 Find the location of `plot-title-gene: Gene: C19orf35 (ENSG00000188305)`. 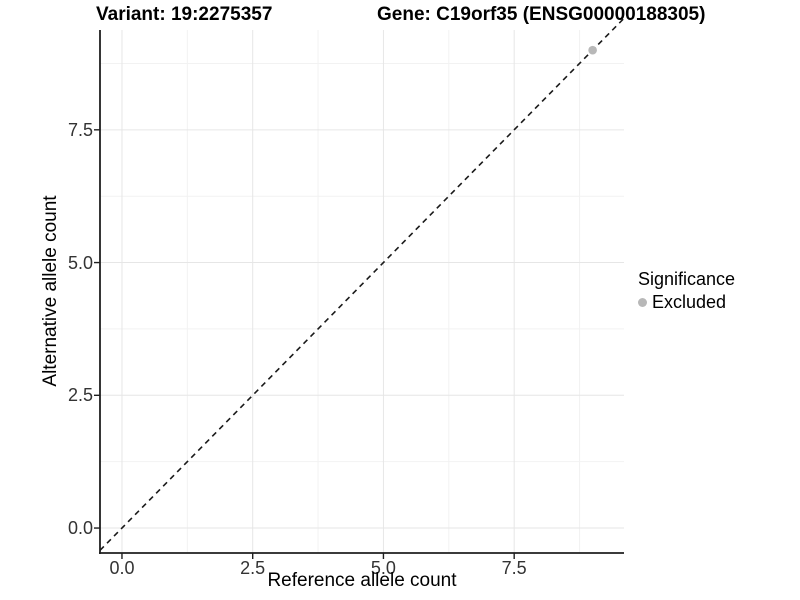

plot-title-gene: Gene: C19orf35 (ENSG00000188305) is located at coordinates (541, 14).